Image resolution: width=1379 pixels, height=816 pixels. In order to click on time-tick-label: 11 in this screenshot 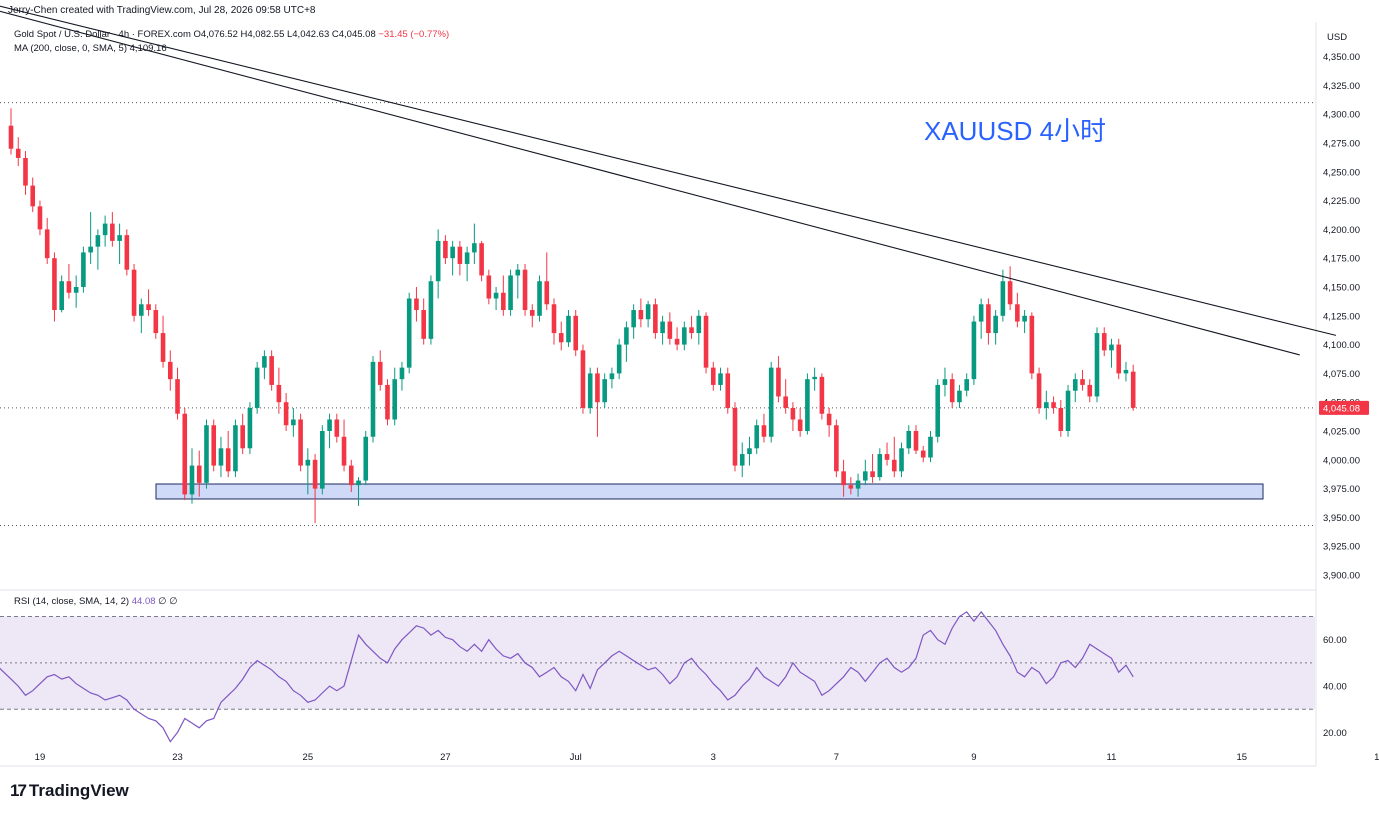, I will do `click(1112, 757)`.